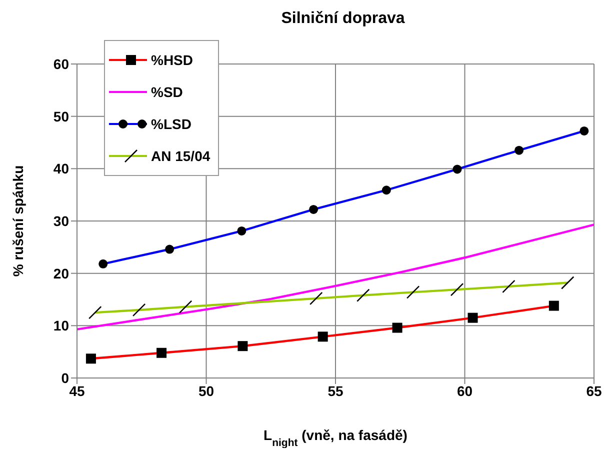  Describe the element at coordinates (61, 116) in the screenshot. I see `y-tick-label: 50` at that location.